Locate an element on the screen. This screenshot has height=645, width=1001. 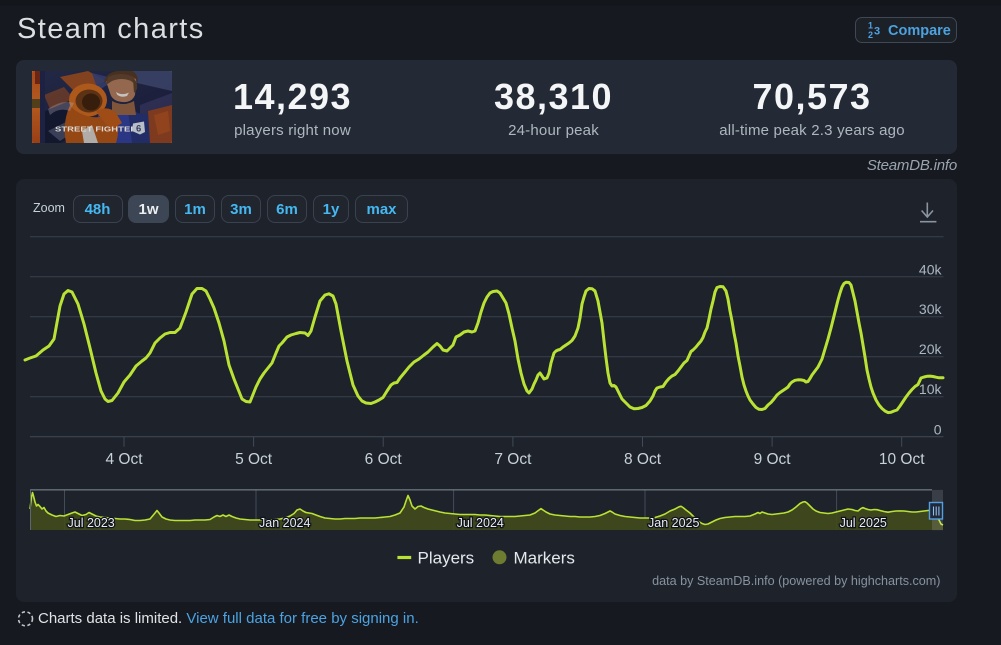
svg-text: STREET FIGHTER is located at coordinates (96, 128).